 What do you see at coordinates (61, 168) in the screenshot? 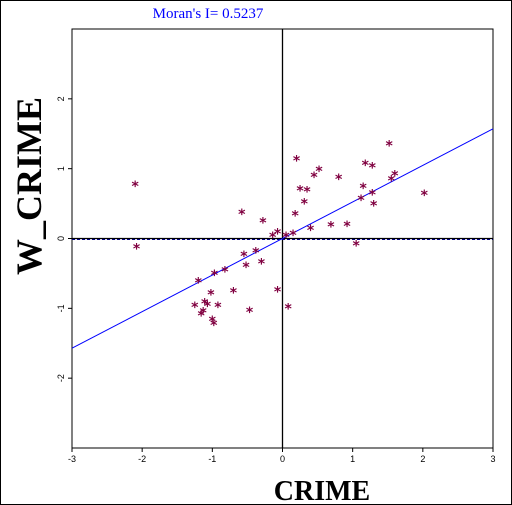
I see `y-tick-label: 1` at bounding box center [61, 168].